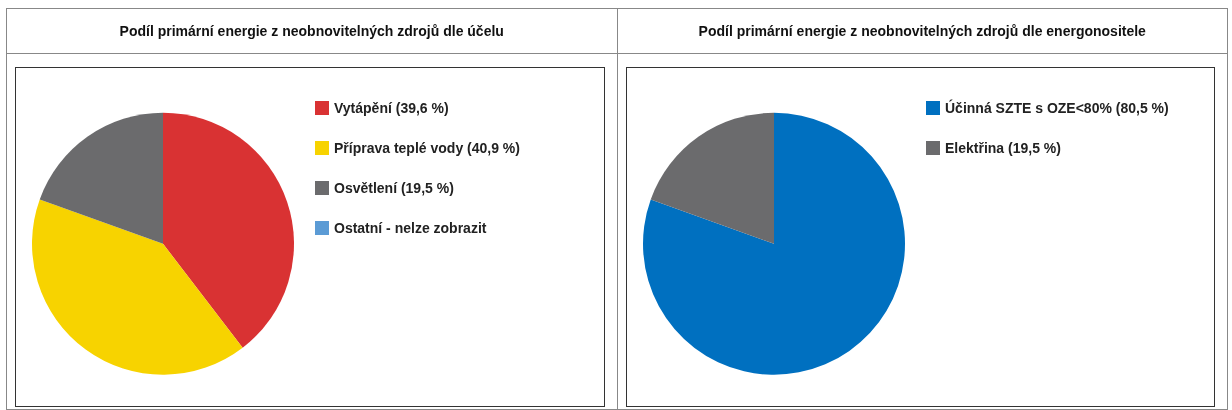 The width and height of the screenshot is (1232, 410). What do you see at coordinates (312, 31) in the screenshot?
I see `chart-title: Podíl primární energie z neobnovitelných zdrojů dle účelu` at bounding box center [312, 31].